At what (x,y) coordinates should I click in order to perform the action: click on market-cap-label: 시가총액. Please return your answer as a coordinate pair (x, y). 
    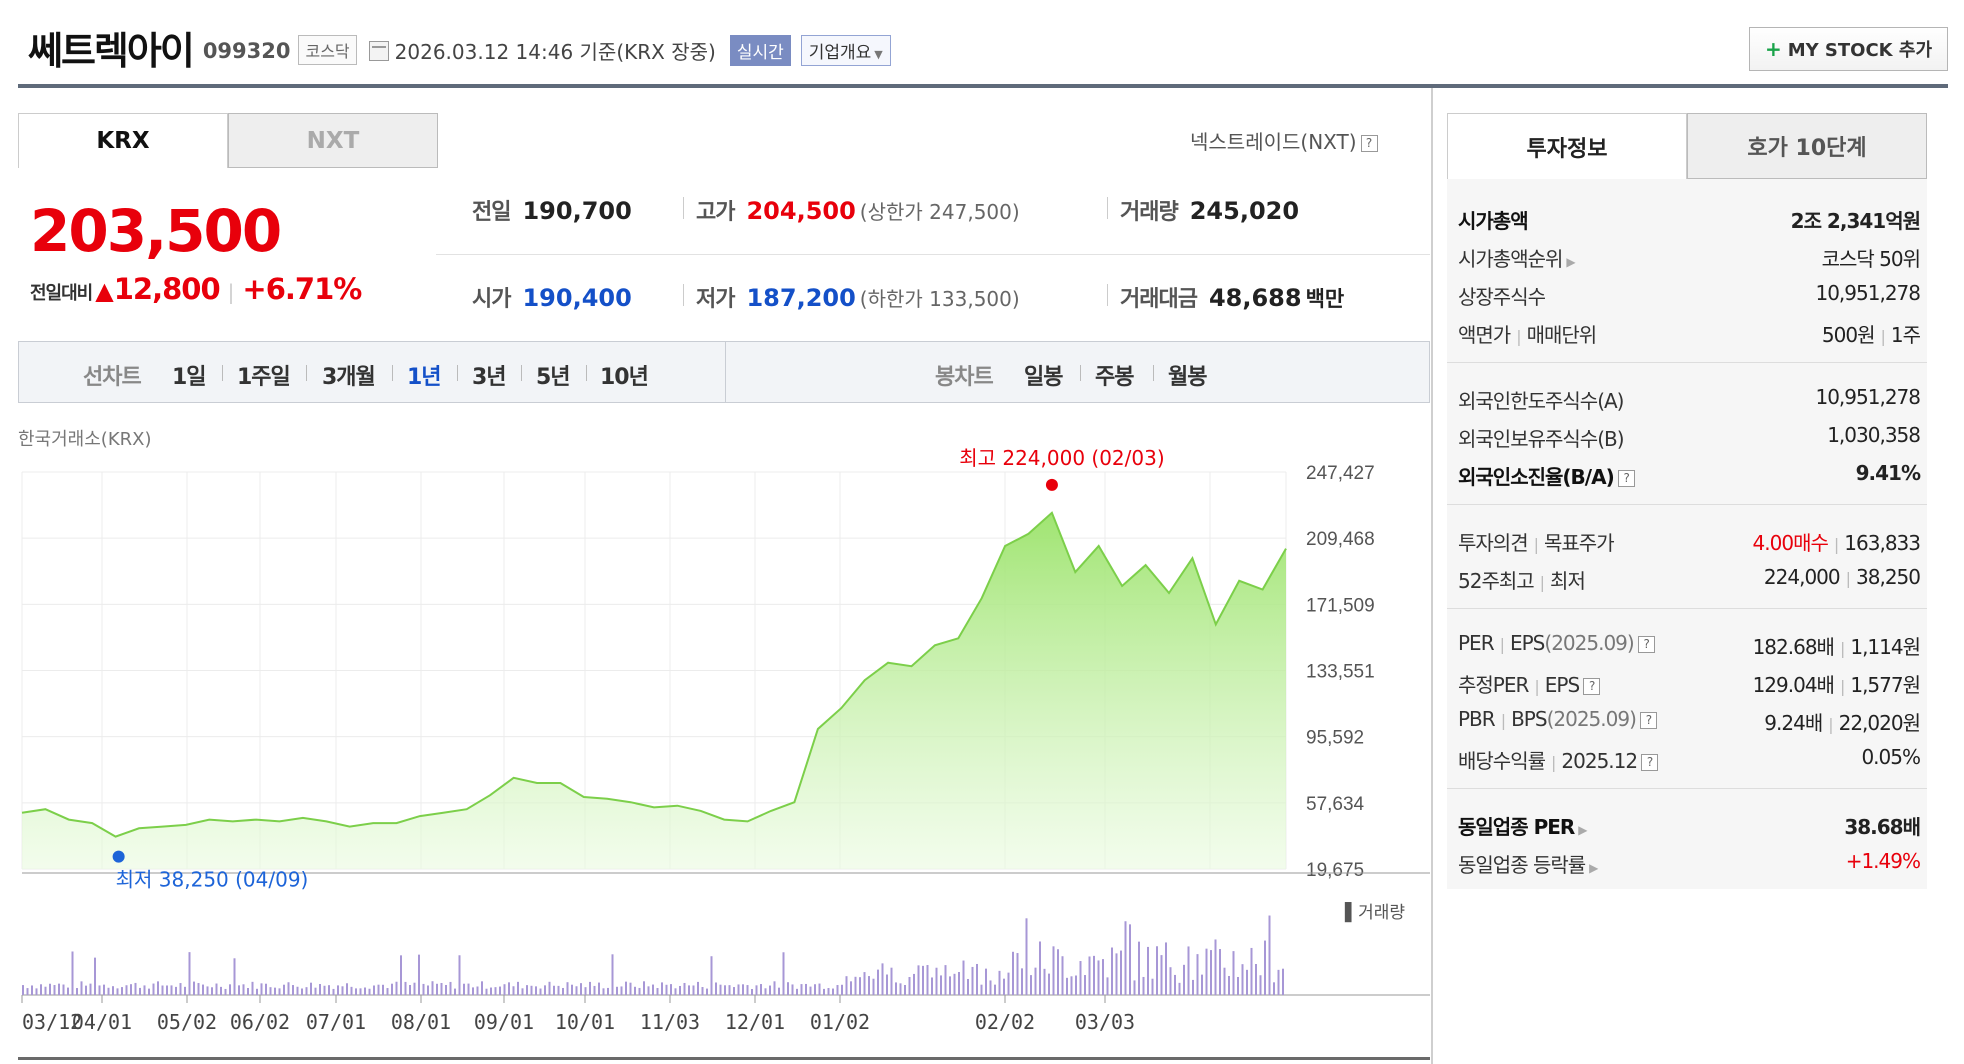
    Looking at the image, I should click on (1493, 221).